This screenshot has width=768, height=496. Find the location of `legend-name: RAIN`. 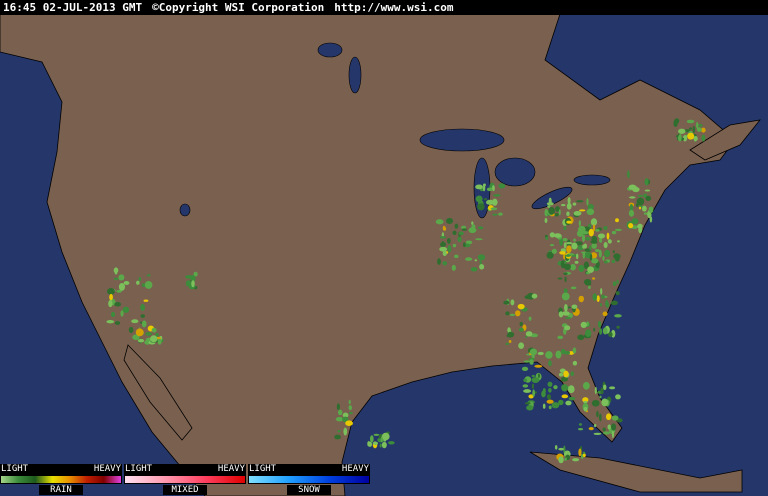

legend-name: RAIN is located at coordinates (61, 490).